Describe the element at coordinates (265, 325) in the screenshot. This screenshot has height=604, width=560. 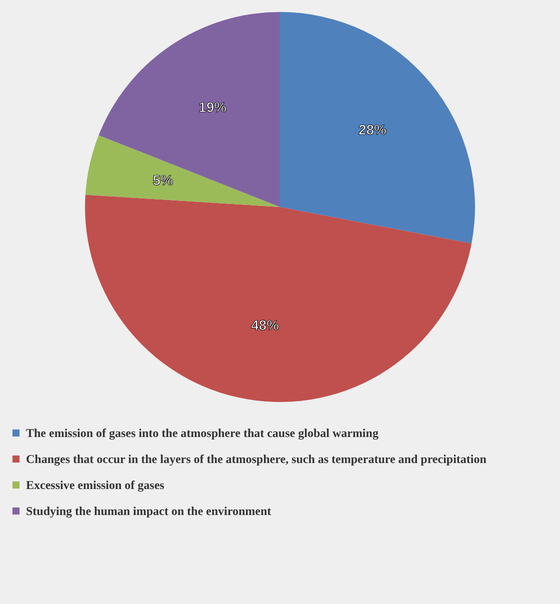
I see `data-label: 48%` at that location.